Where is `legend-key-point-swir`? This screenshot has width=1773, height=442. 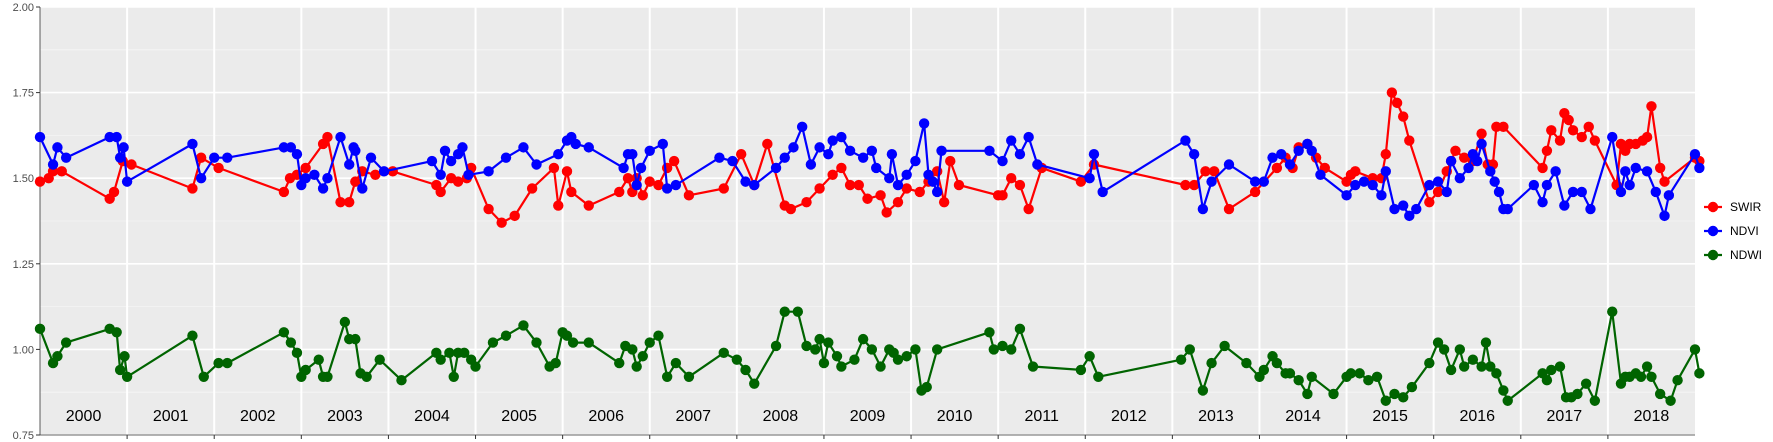 legend-key-point-swir is located at coordinates (1713, 207).